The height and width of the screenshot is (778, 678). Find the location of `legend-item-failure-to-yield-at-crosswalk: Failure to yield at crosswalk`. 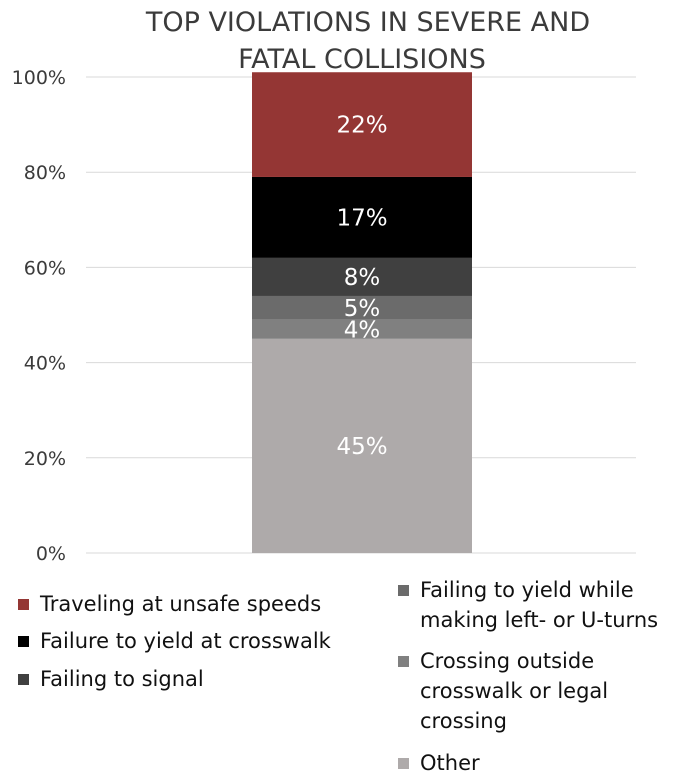

legend-item-failure-to-yield-at-crosswalk: Failure to yield at crosswalk is located at coordinates (198, 641).